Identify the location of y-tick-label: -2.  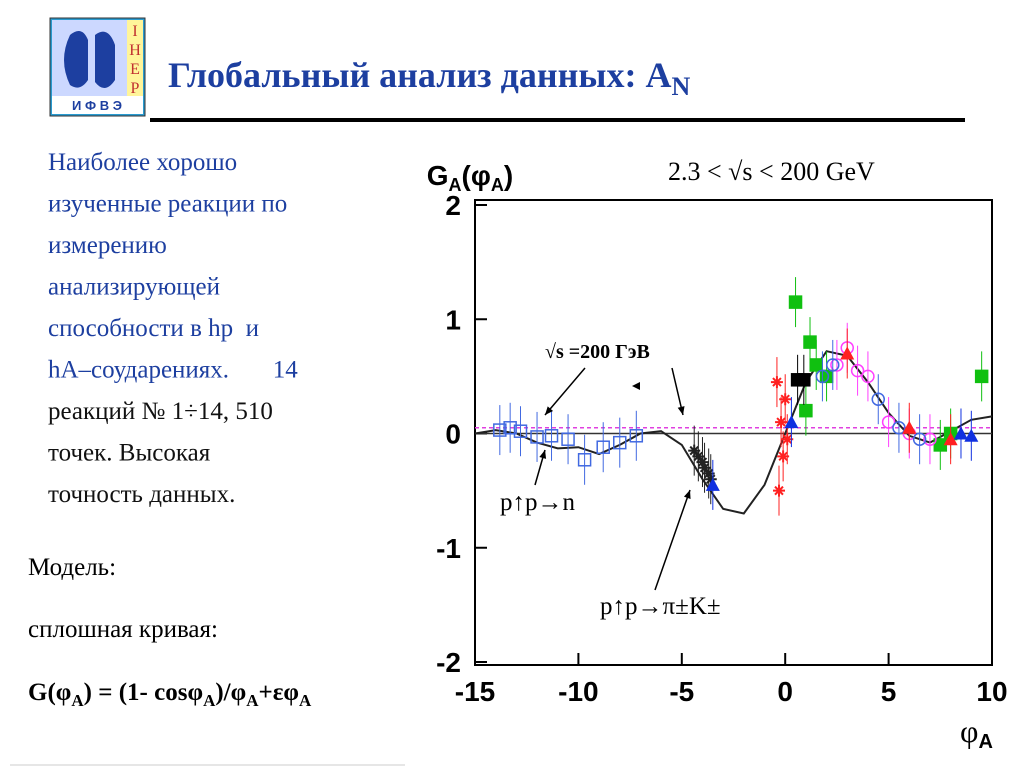
(448, 662).